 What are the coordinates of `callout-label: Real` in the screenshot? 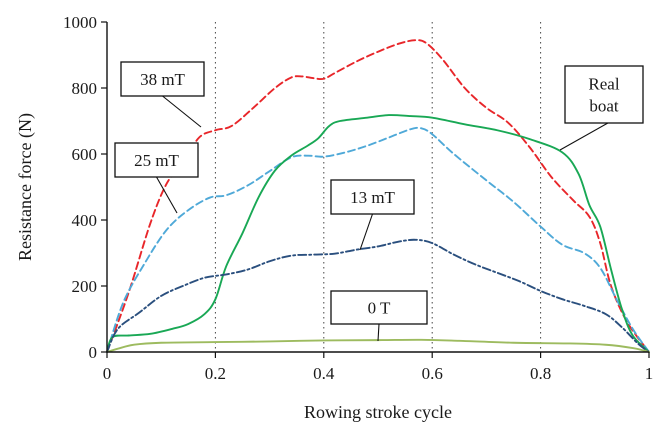 It's located at (603, 84).